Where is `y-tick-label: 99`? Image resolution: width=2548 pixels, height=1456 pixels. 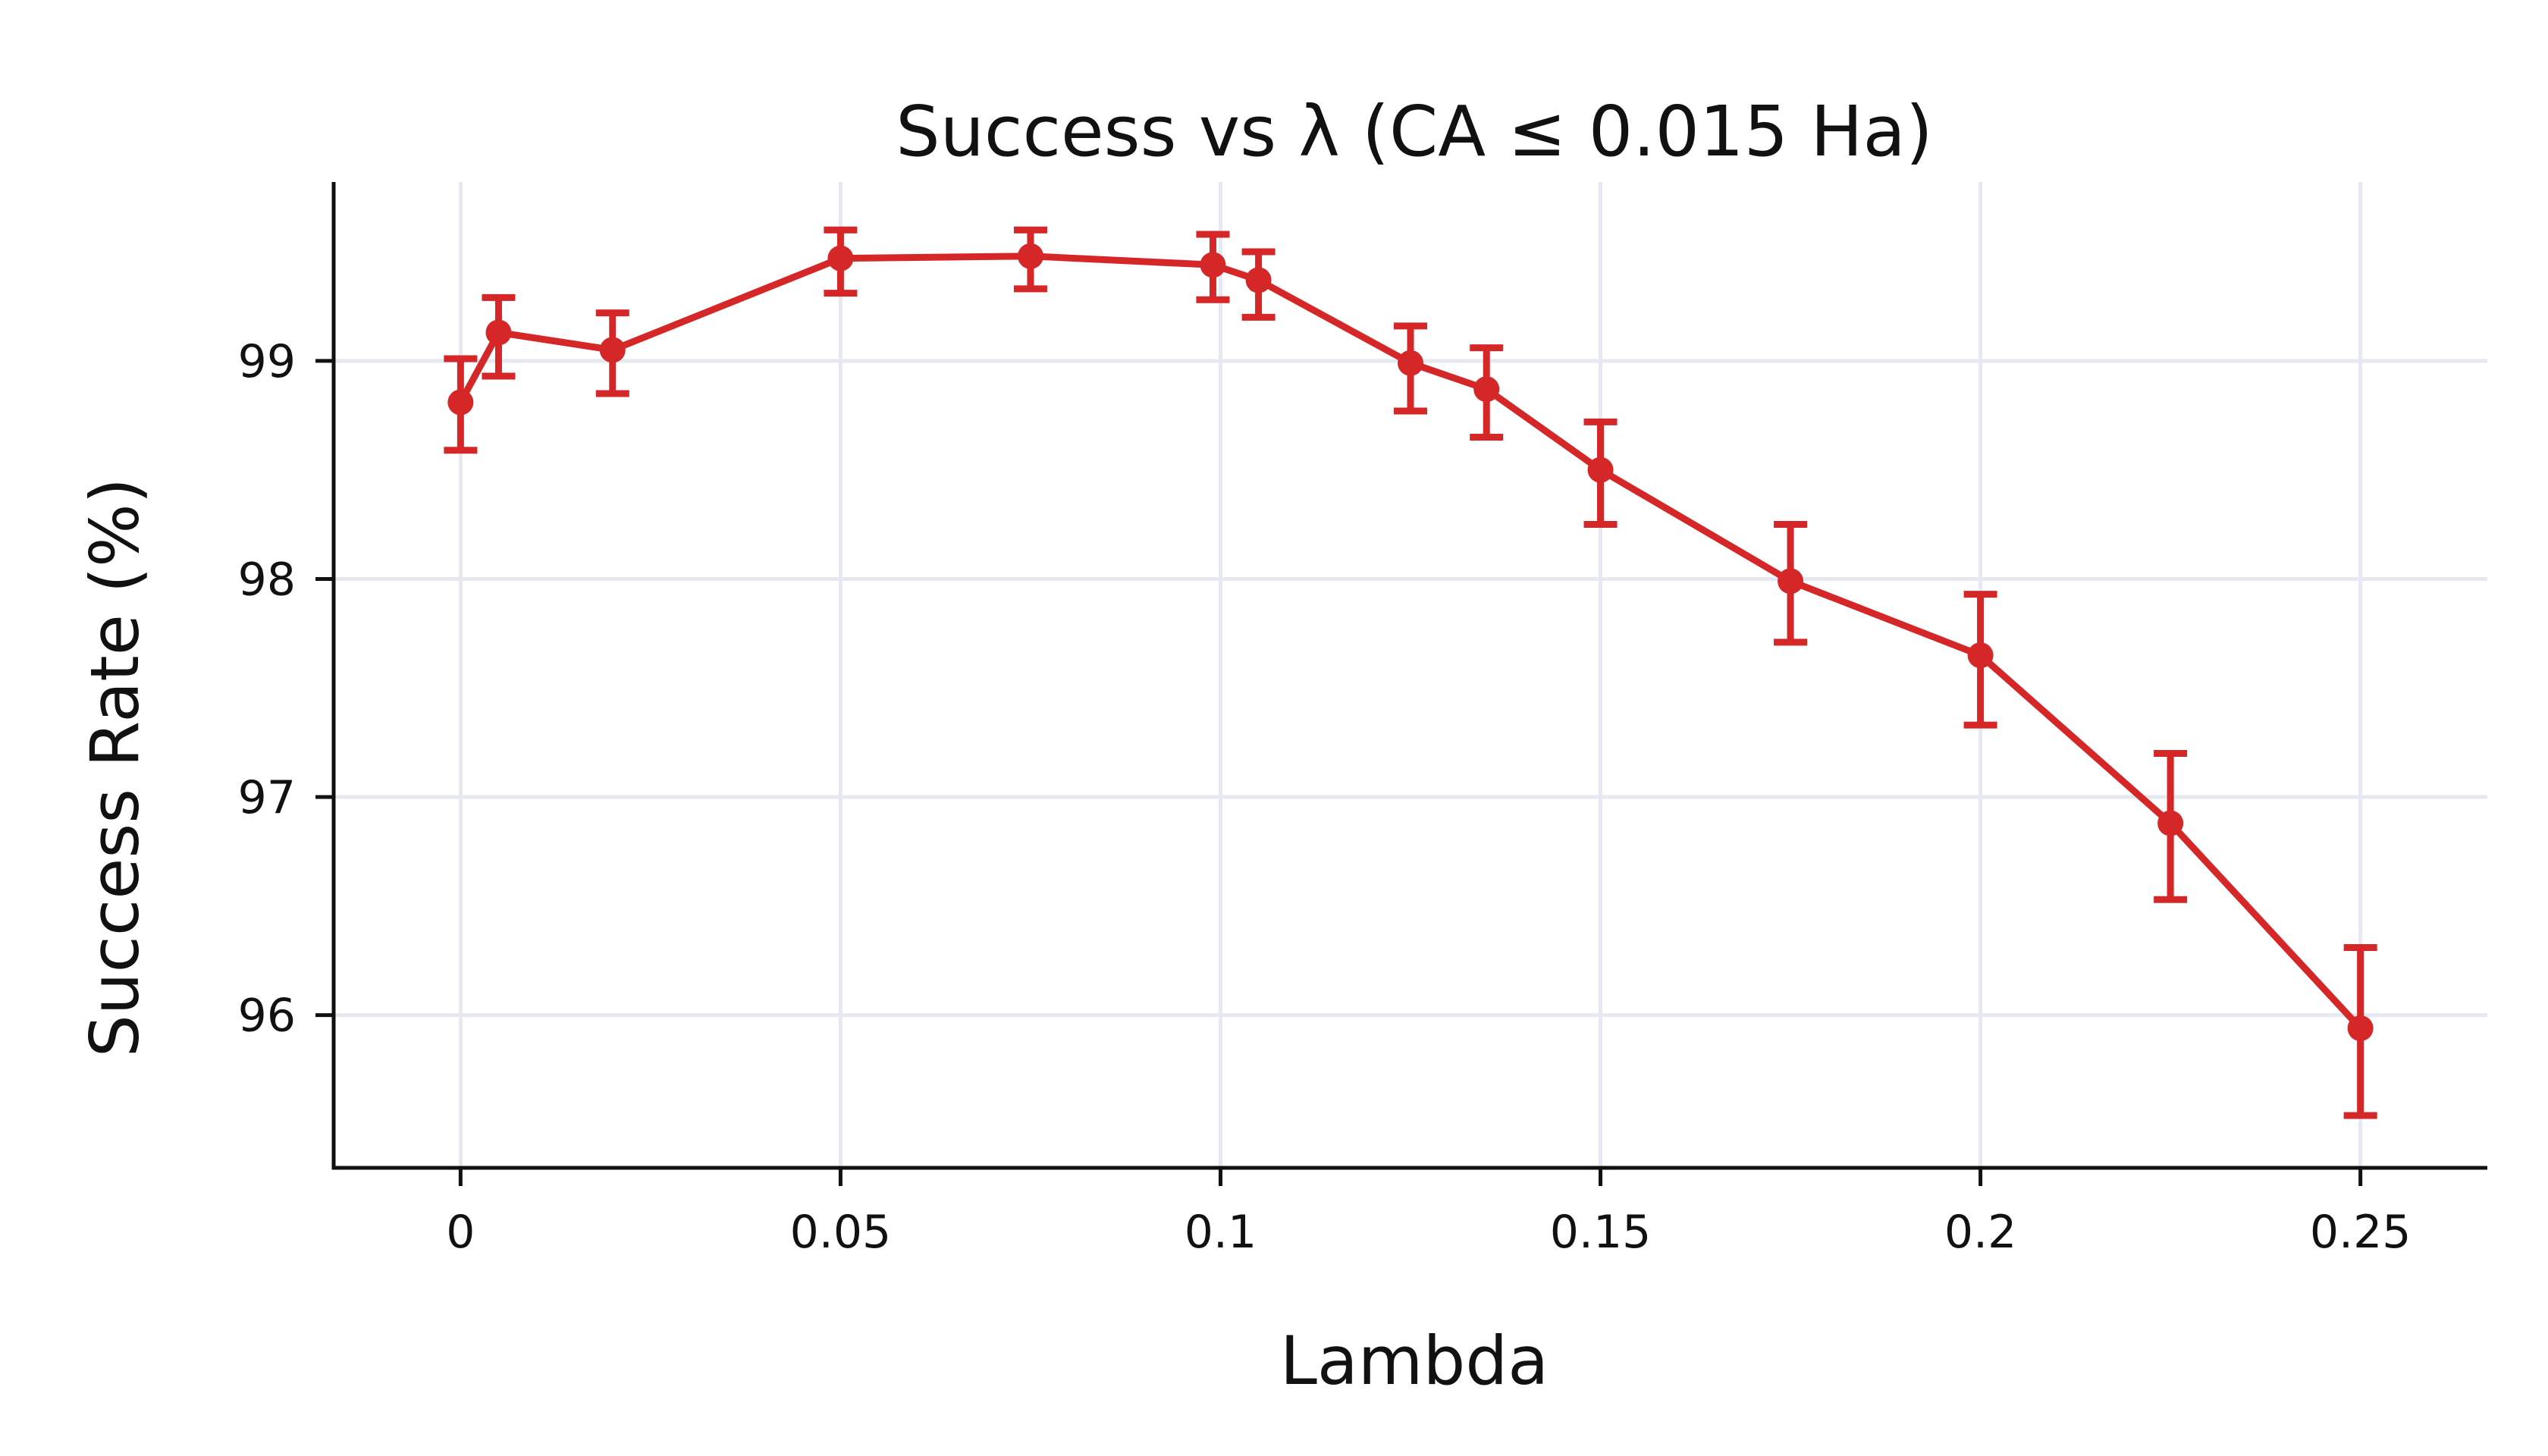 y-tick-label: 99 is located at coordinates (267, 361).